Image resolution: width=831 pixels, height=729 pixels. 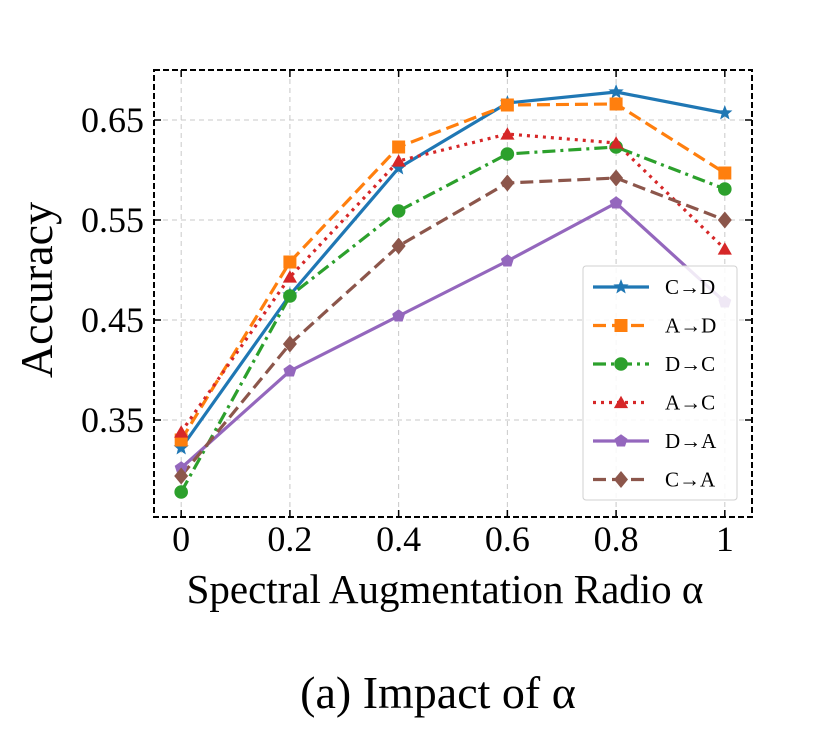 What do you see at coordinates (438, 692) in the screenshot?
I see `figure-caption: (a) Impact of α` at bounding box center [438, 692].